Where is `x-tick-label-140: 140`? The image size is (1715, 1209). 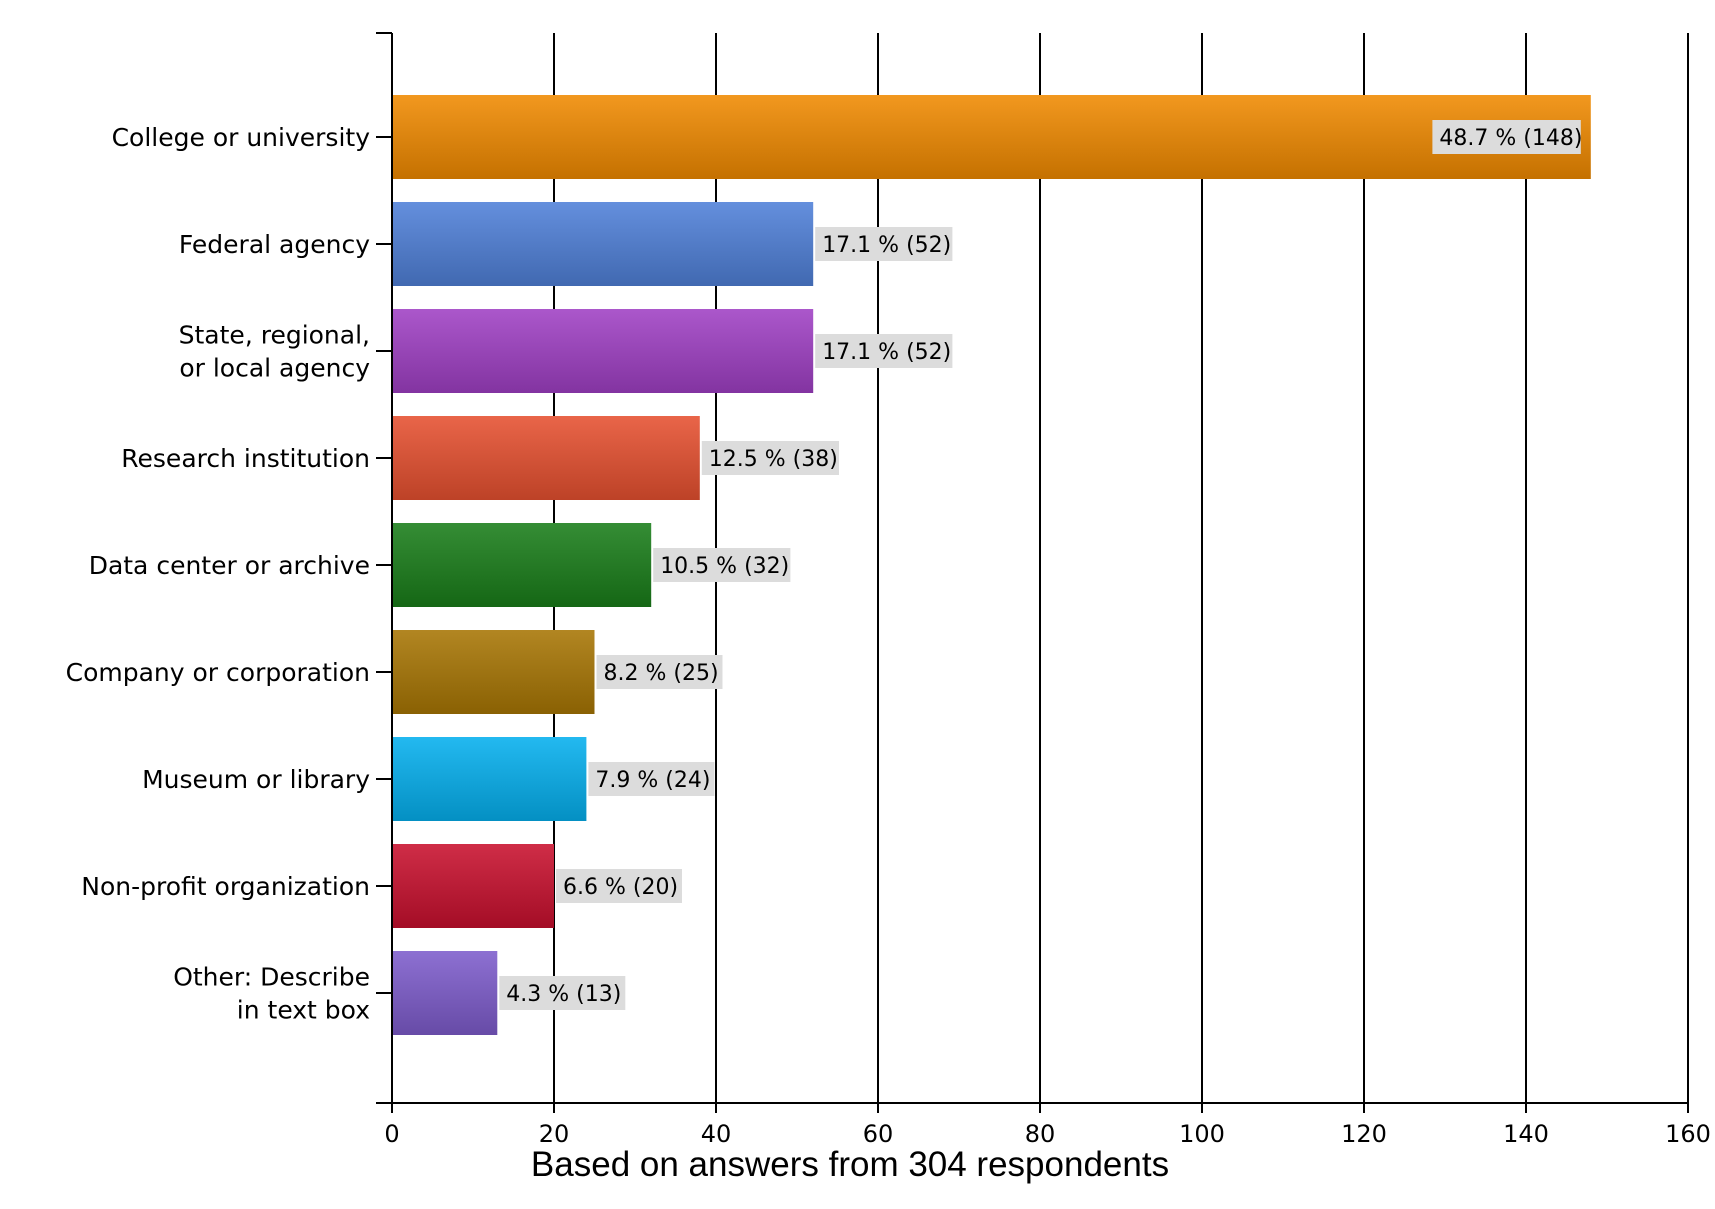 x-tick-label-140: 140 is located at coordinates (1526, 1134).